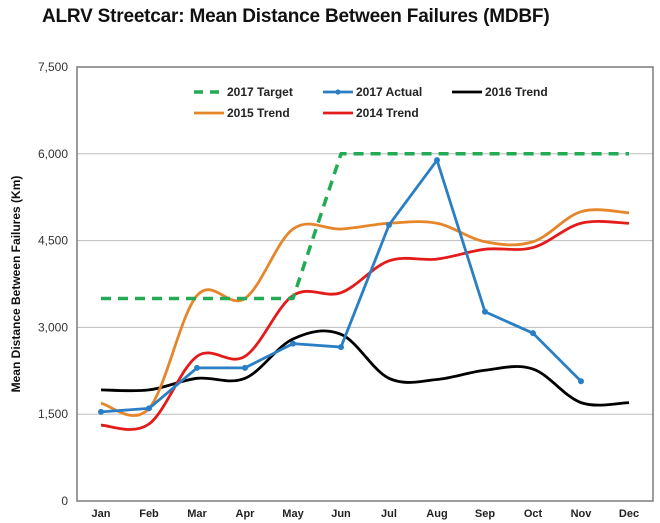  What do you see at coordinates (436, 514) in the screenshot?
I see `x-tick-label: Aug` at bounding box center [436, 514].